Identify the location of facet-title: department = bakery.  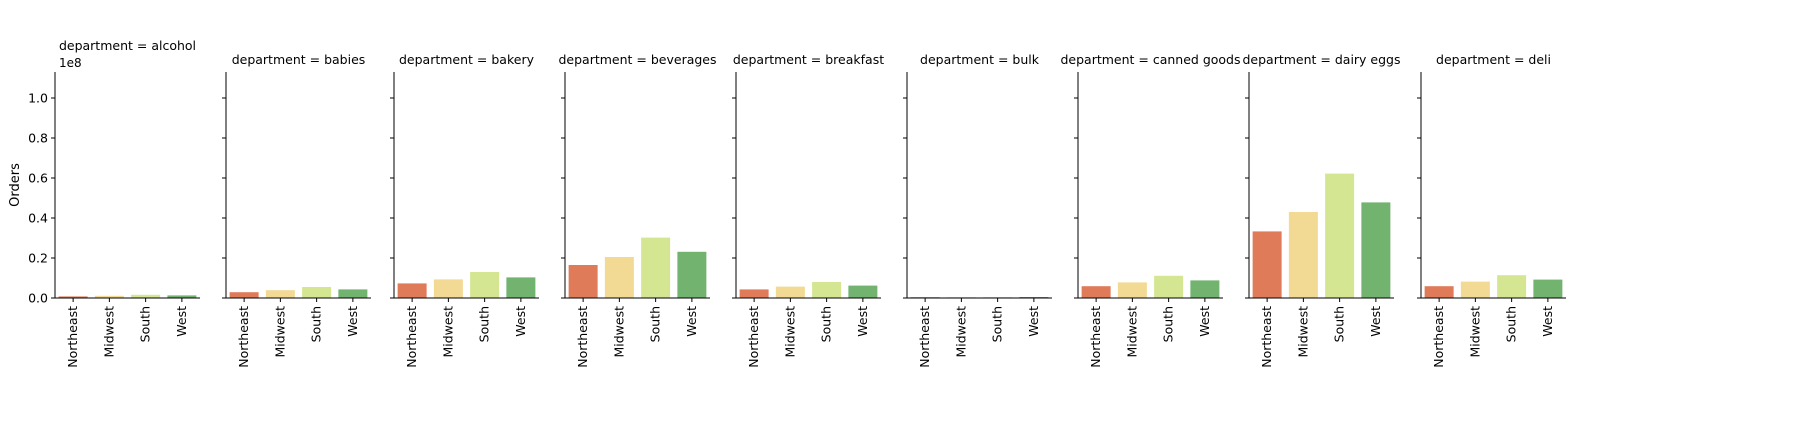
(467, 59).